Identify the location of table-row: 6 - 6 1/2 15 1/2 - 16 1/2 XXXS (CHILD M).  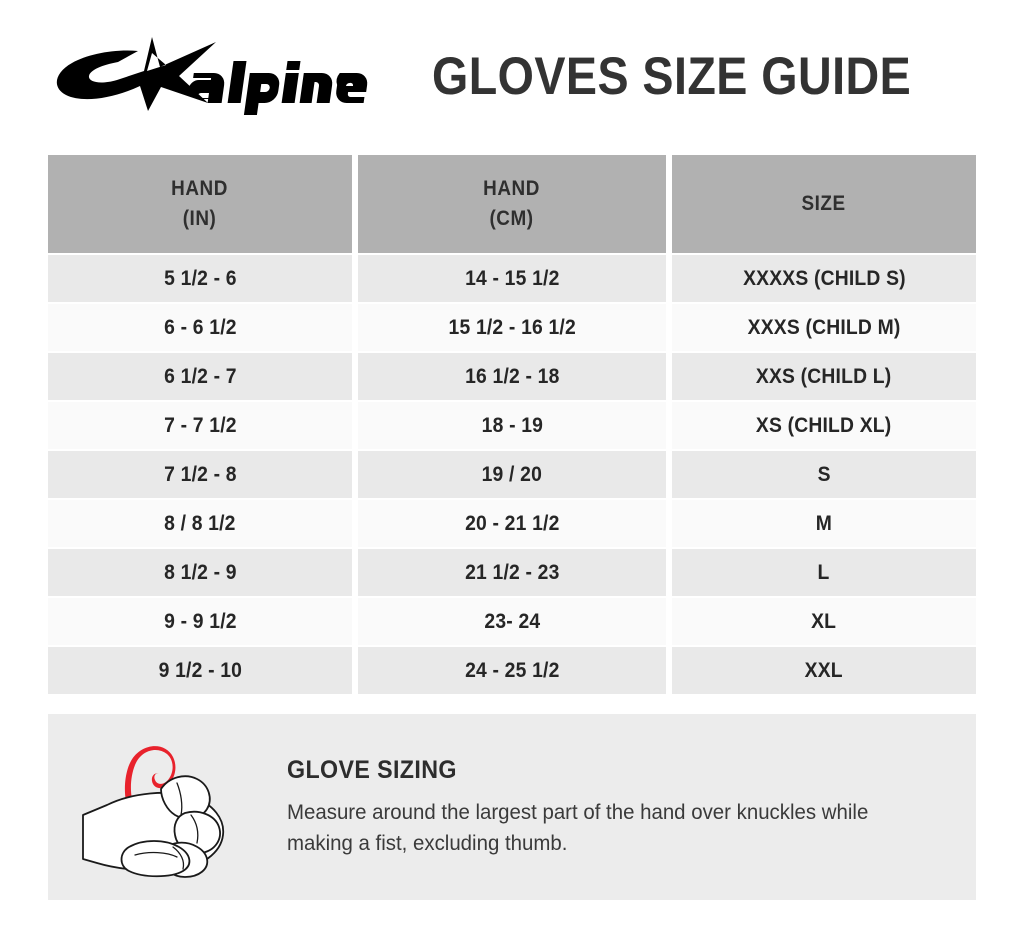
(512, 327).